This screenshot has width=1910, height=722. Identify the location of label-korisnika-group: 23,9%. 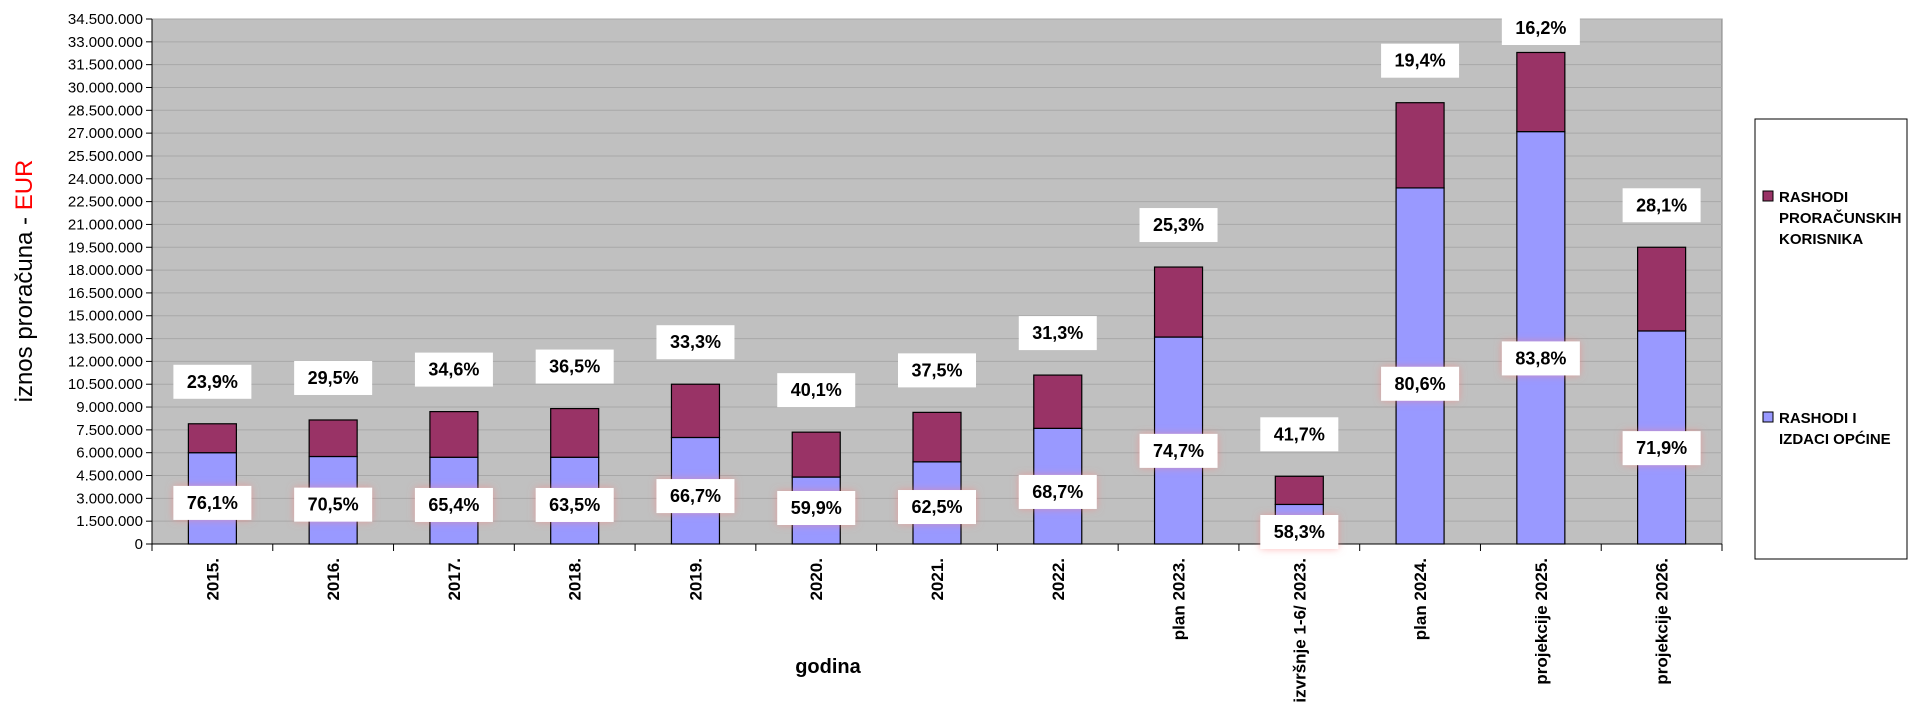
(212, 381).